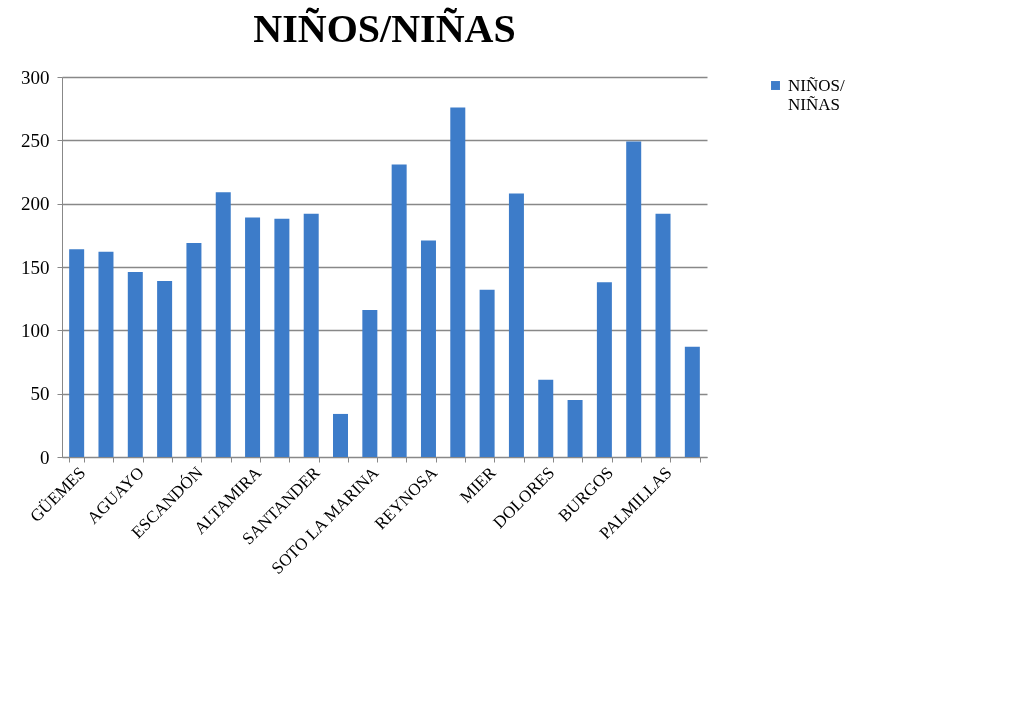  I want to click on y-tick-label: 250, so click(35, 140).